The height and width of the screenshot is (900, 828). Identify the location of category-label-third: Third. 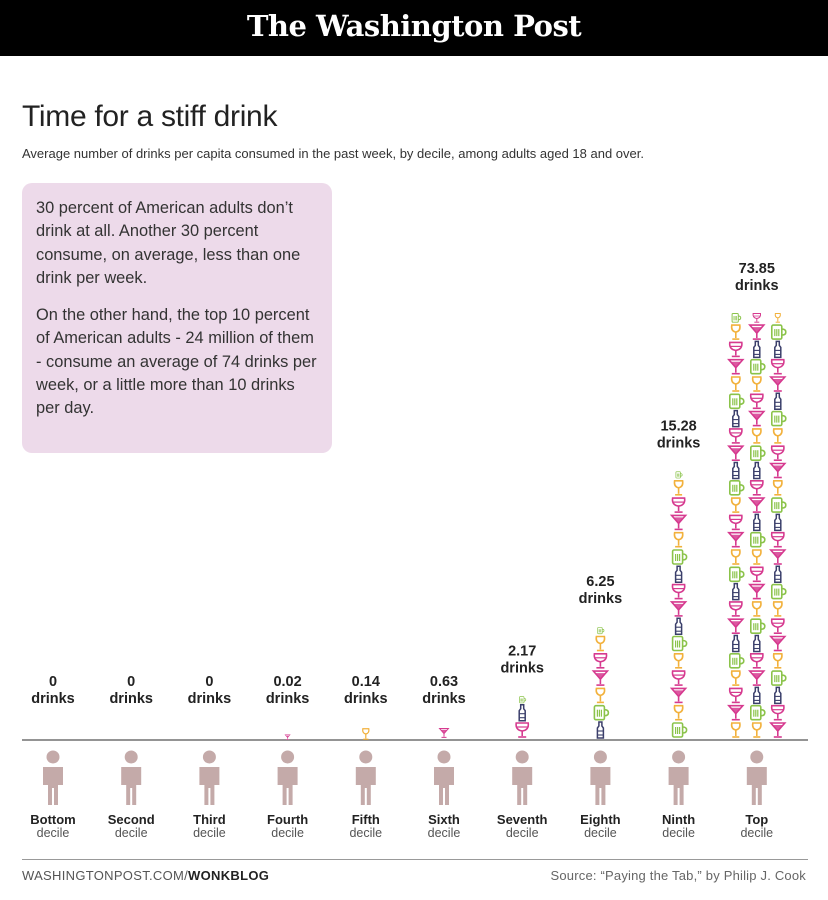
(209, 819).